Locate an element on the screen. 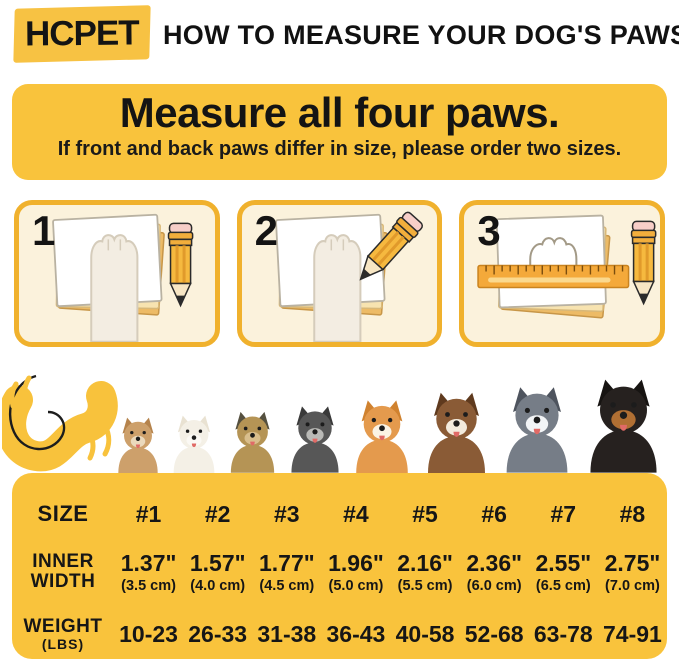  row-label-inner-width: INNER WIDTH is located at coordinates (63, 572).